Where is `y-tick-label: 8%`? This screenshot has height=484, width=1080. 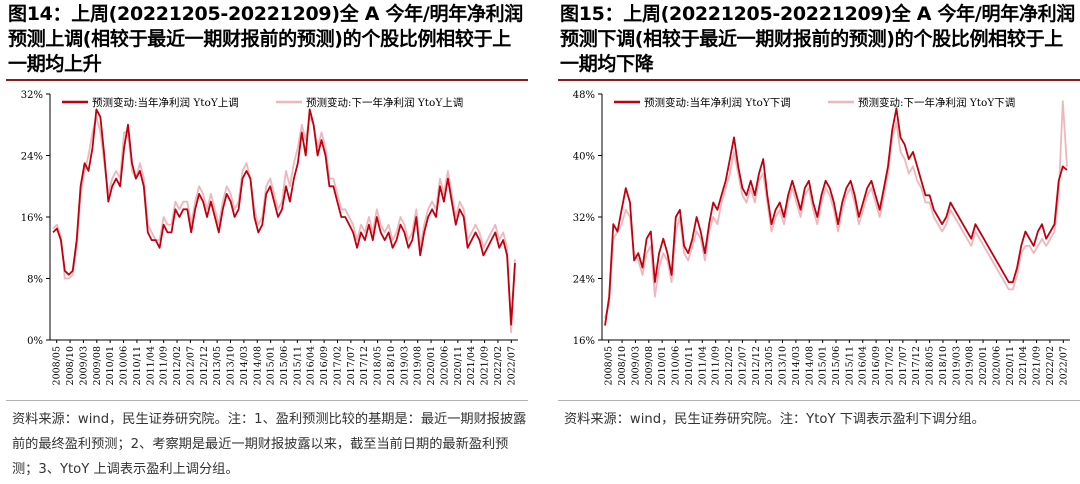 y-tick-label: 8% is located at coordinates (35, 280).